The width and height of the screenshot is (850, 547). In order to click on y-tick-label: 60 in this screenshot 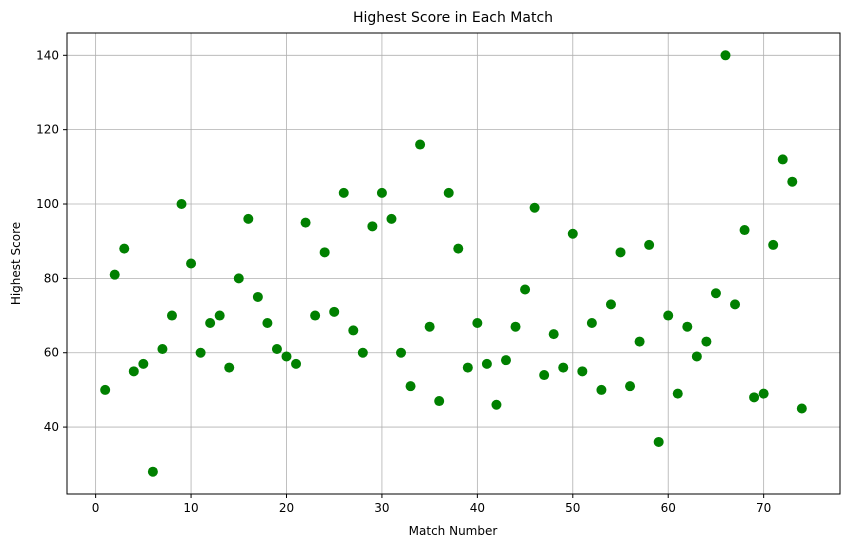, I will do `click(51, 353)`.